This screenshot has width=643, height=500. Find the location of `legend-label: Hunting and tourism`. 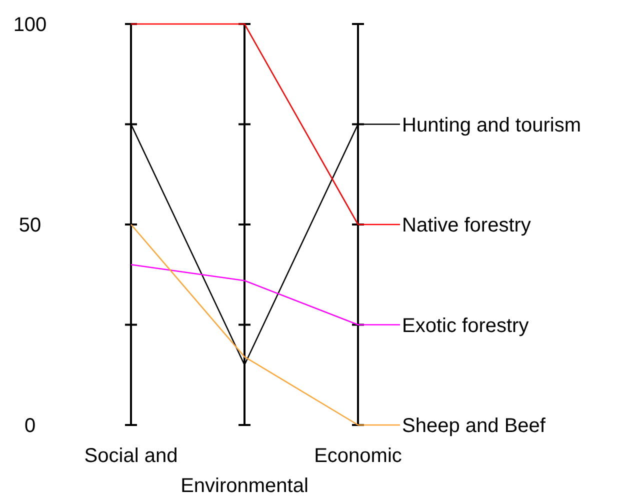

legend-label: Hunting and tourism is located at coordinates (491, 125).